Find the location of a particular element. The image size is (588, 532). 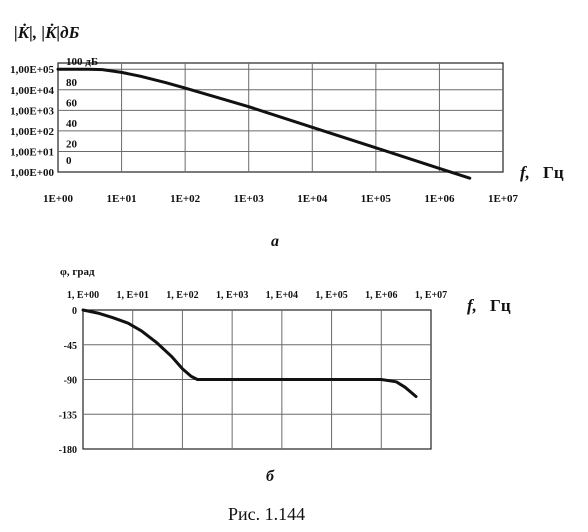

phase-ytick-label: 0 is located at coordinates (74, 311).